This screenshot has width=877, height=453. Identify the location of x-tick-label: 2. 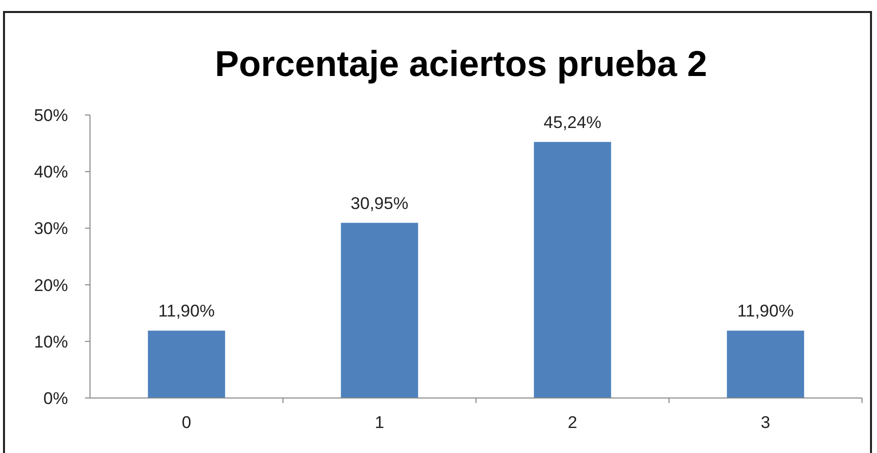
(573, 422).